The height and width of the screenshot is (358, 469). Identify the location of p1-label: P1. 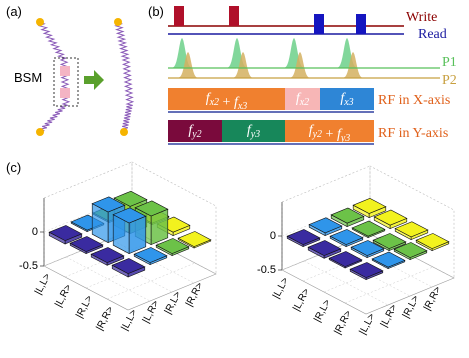
(449, 62).